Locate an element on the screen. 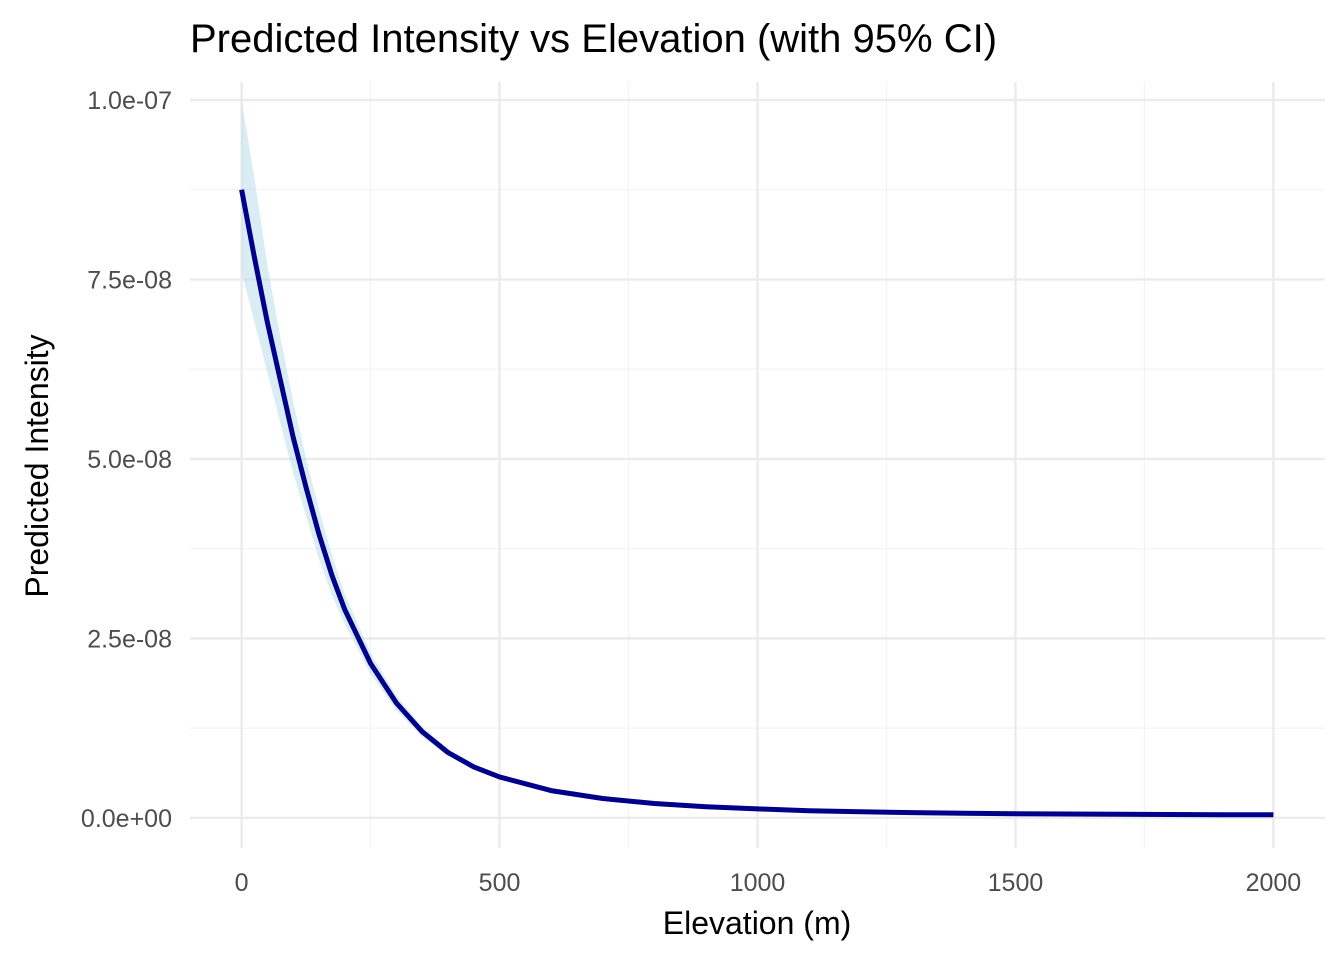 Image resolution: width=1344 pixels, height=960 pixels. y-axis-ticks: 0.0e+00 2.5e-08 5.0e-08 7.5e-08 1.0e-07 is located at coordinates (126, 460).